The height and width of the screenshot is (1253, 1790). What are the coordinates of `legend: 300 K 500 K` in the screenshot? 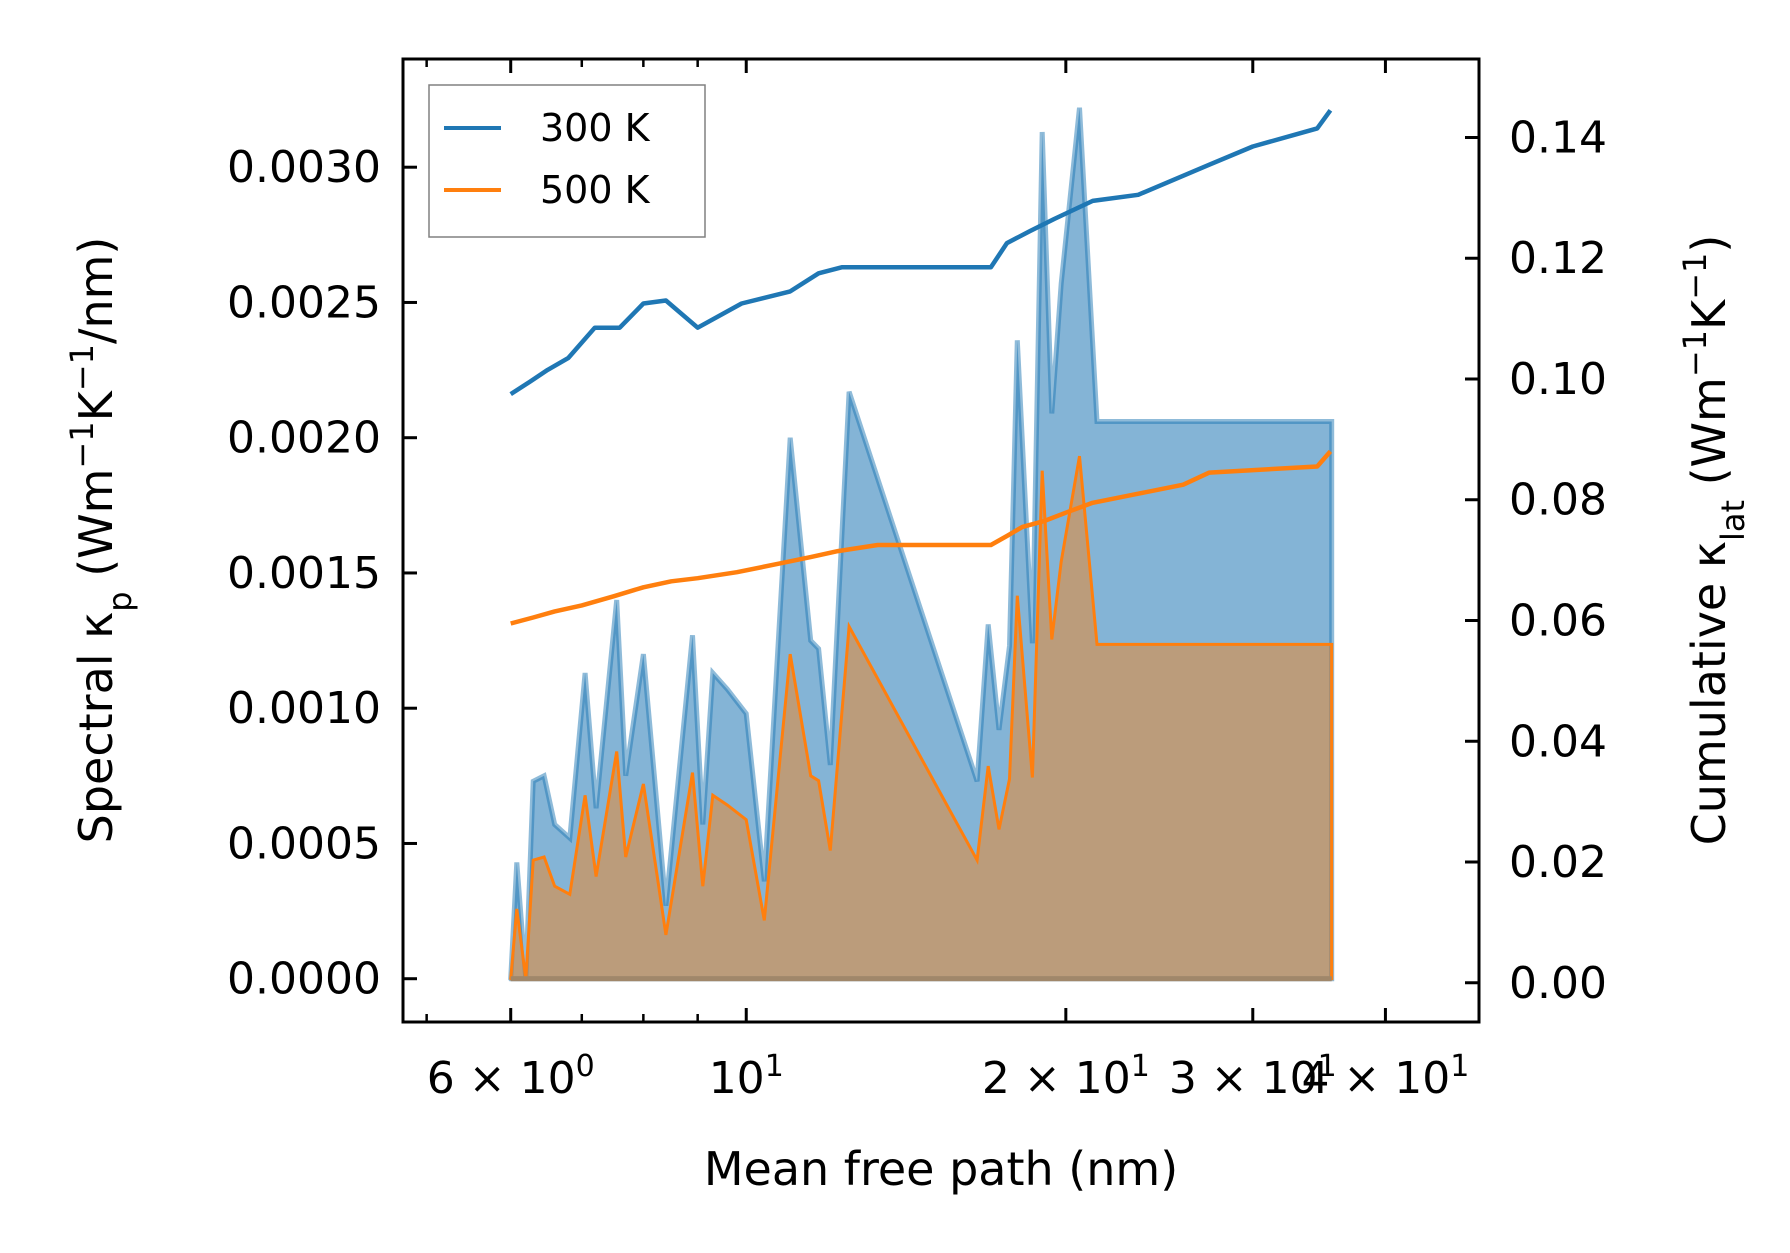 It's located at (567, 161).